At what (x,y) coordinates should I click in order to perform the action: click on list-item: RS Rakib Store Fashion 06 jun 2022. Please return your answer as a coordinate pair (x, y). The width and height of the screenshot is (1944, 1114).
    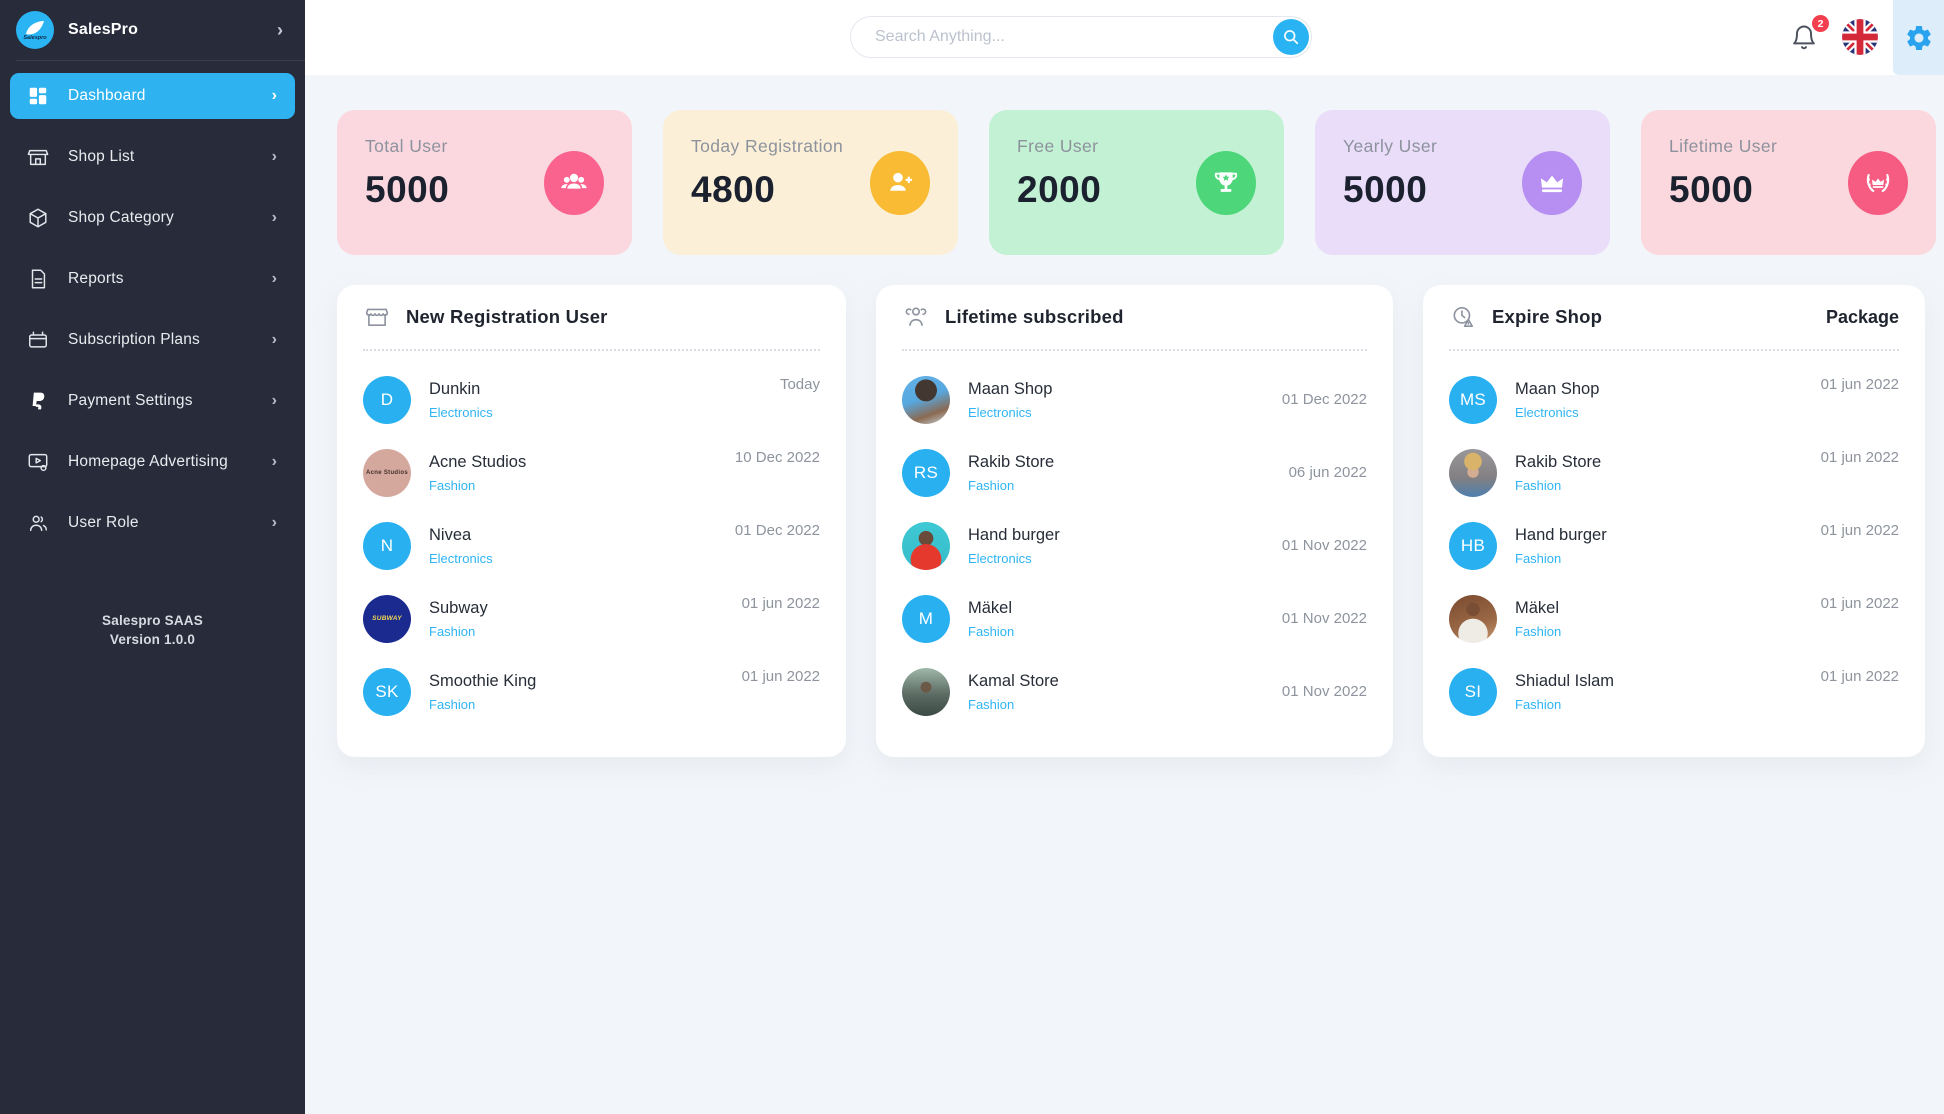
    Looking at the image, I should click on (1134, 472).